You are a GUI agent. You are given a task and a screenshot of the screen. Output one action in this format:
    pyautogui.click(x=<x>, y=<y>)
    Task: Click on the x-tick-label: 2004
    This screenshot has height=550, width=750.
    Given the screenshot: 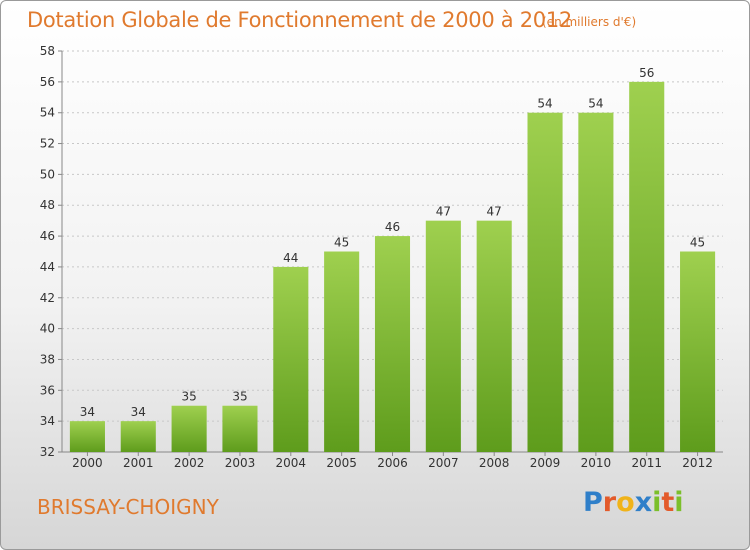 What is the action you would take?
    pyautogui.click(x=291, y=463)
    